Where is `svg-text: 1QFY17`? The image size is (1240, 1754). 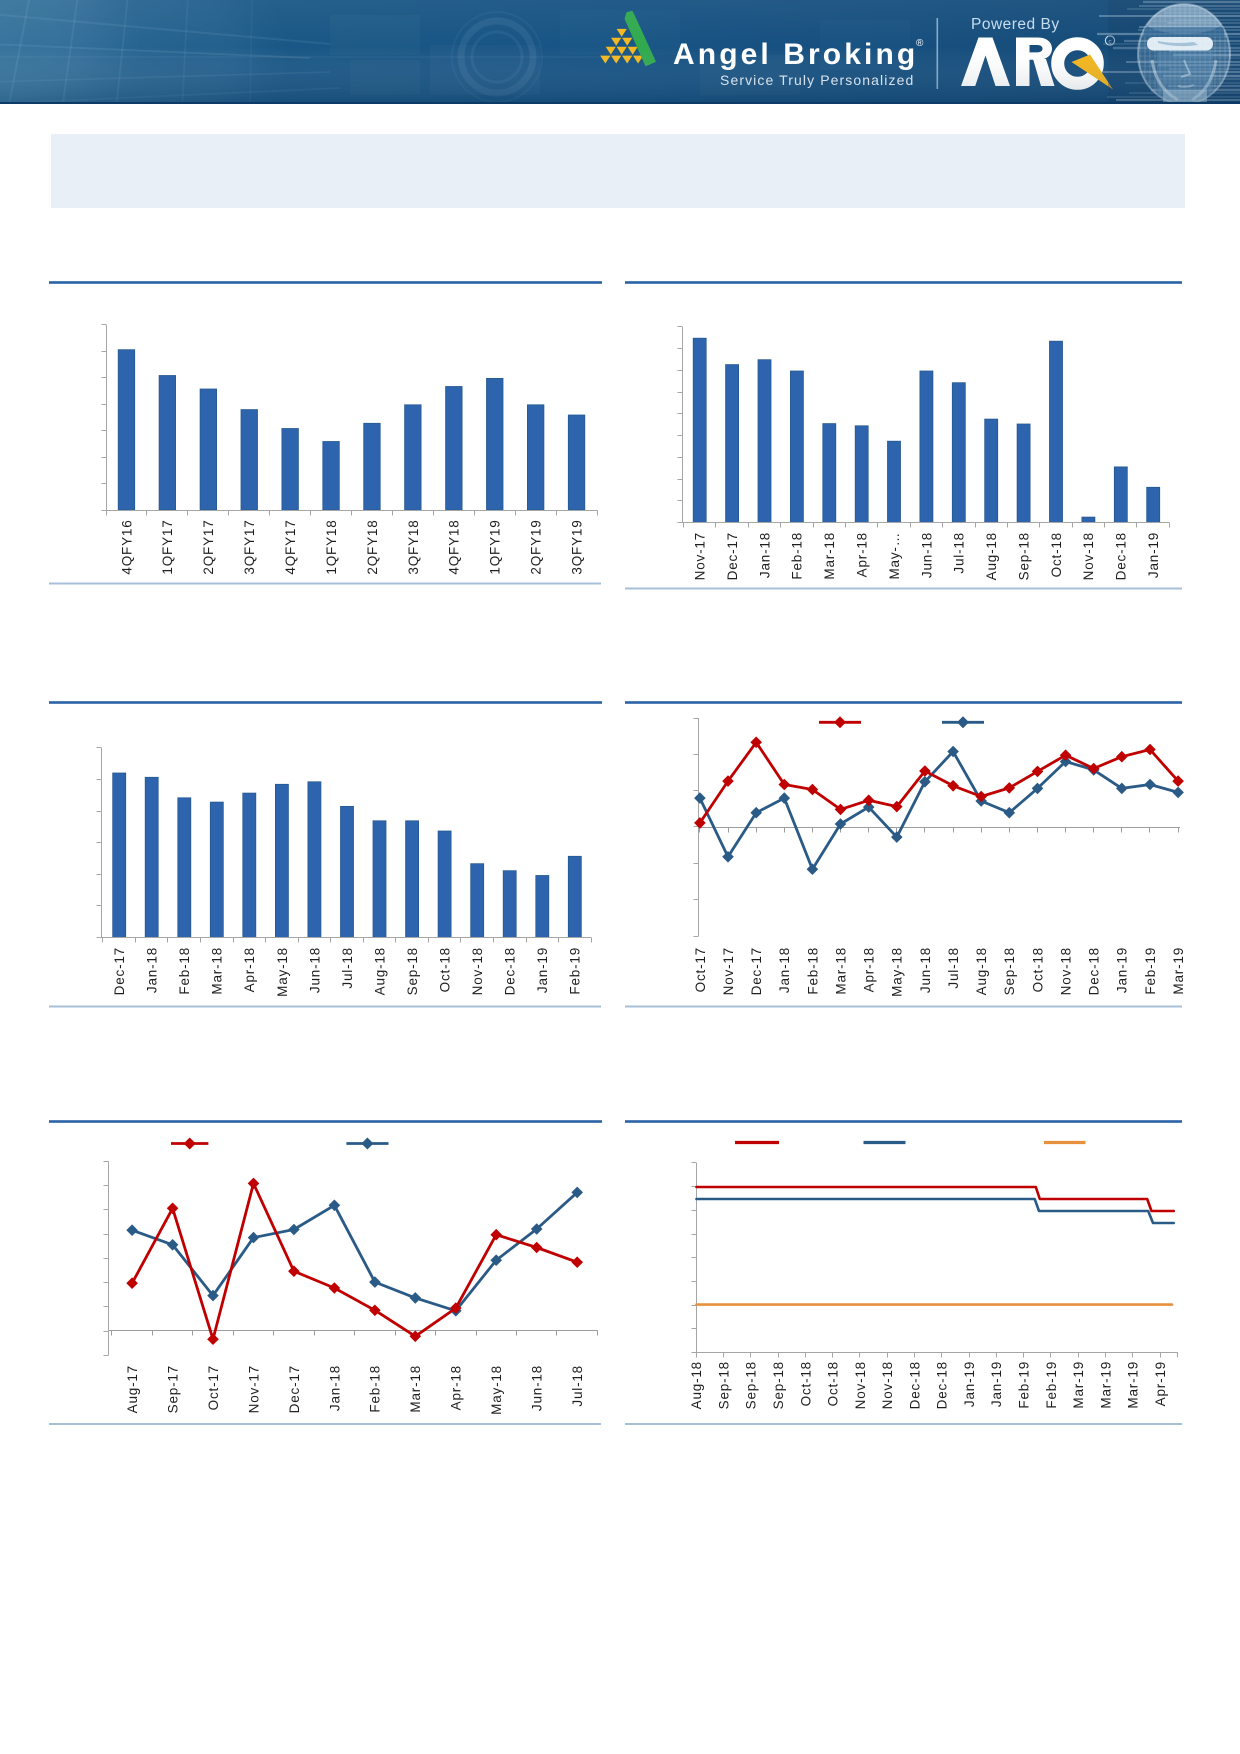
svg-text: 1QFY17 is located at coordinates (167, 547).